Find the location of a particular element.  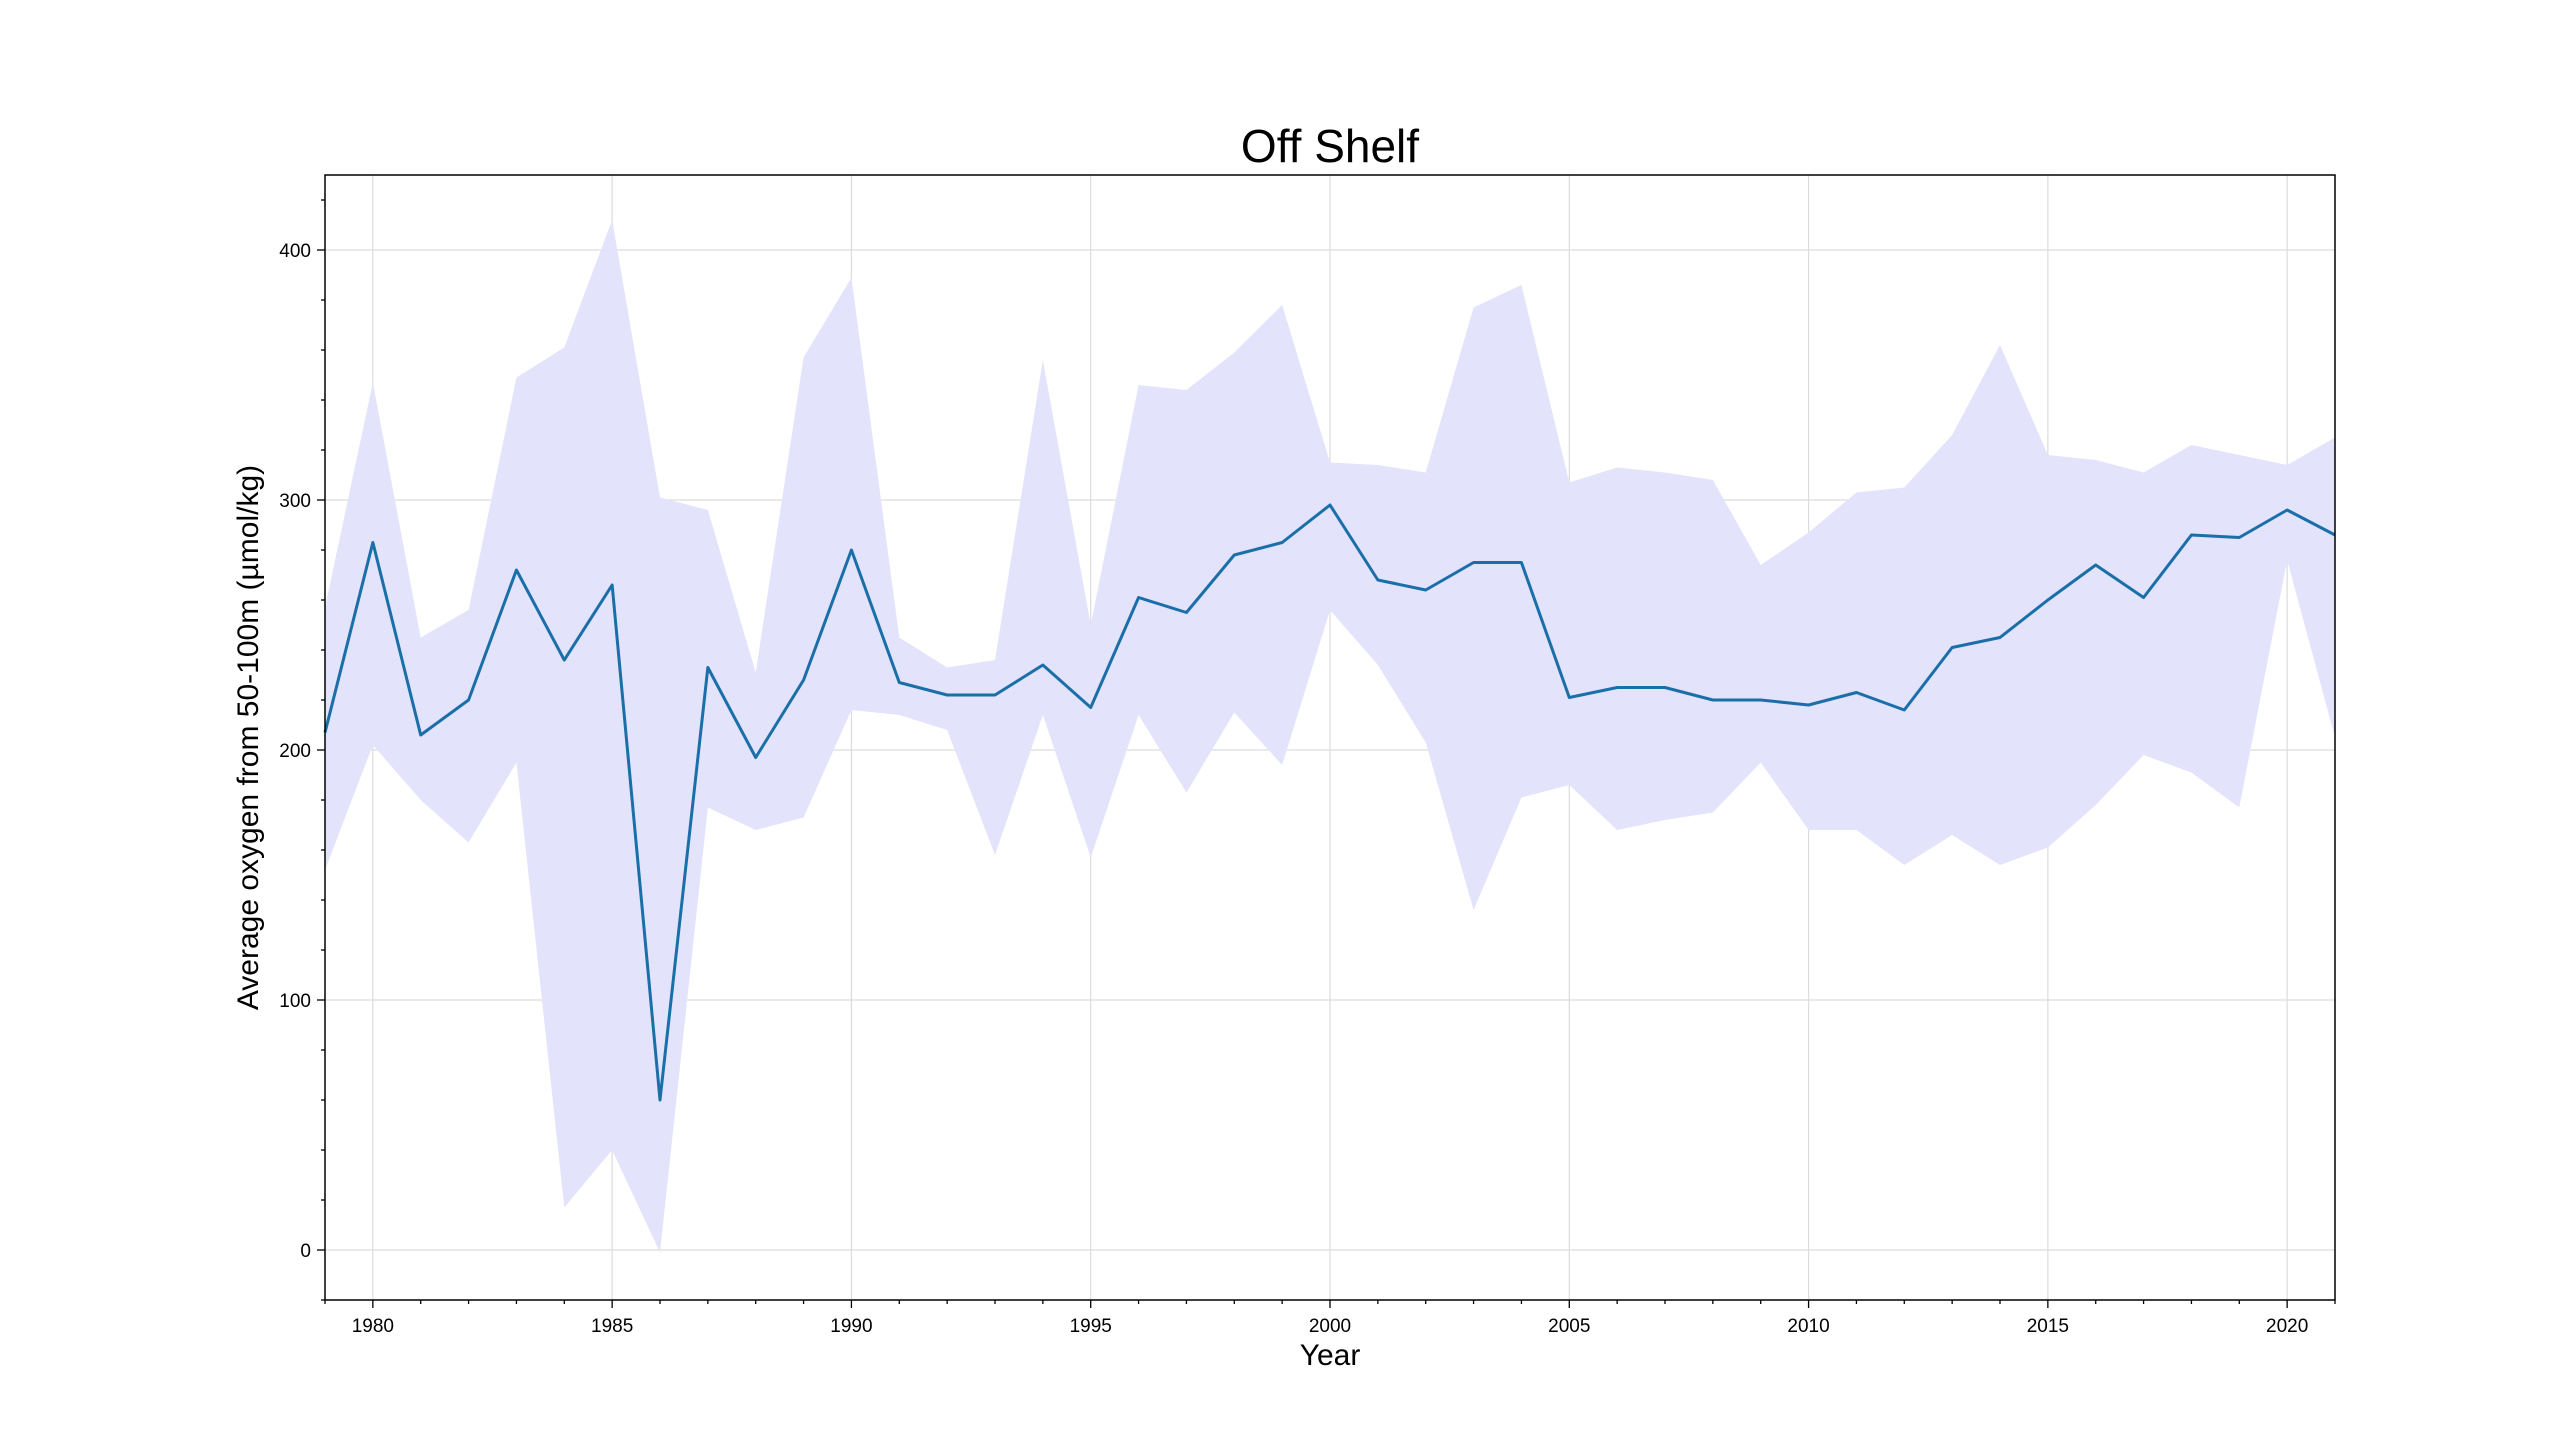

y-tick-label: 0 is located at coordinates (305, 1251).